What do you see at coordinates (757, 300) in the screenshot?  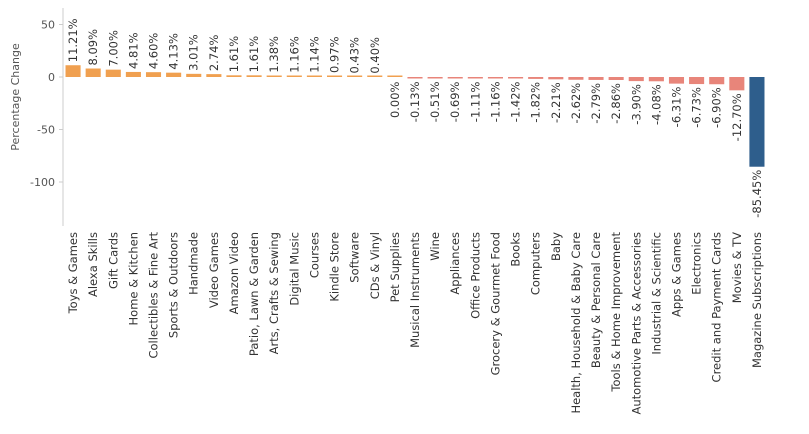 I see `category-label: Magazine Subscriptions` at bounding box center [757, 300].